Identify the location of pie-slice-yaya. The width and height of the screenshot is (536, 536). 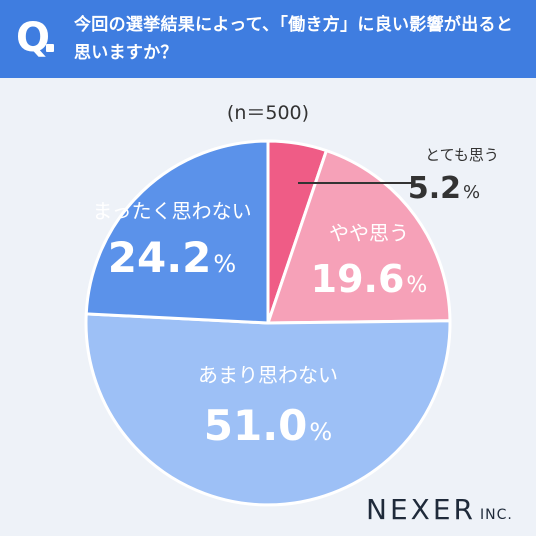
(359, 237).